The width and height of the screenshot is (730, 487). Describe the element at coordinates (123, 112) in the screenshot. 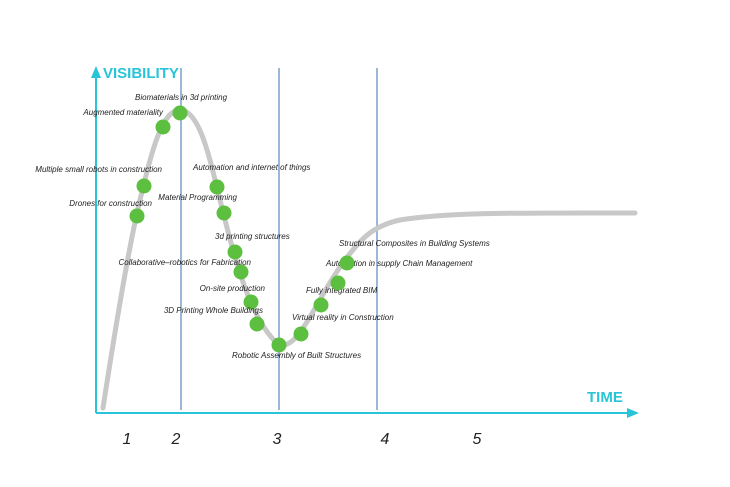

I see `node-label: Augmented materiality` at that location.